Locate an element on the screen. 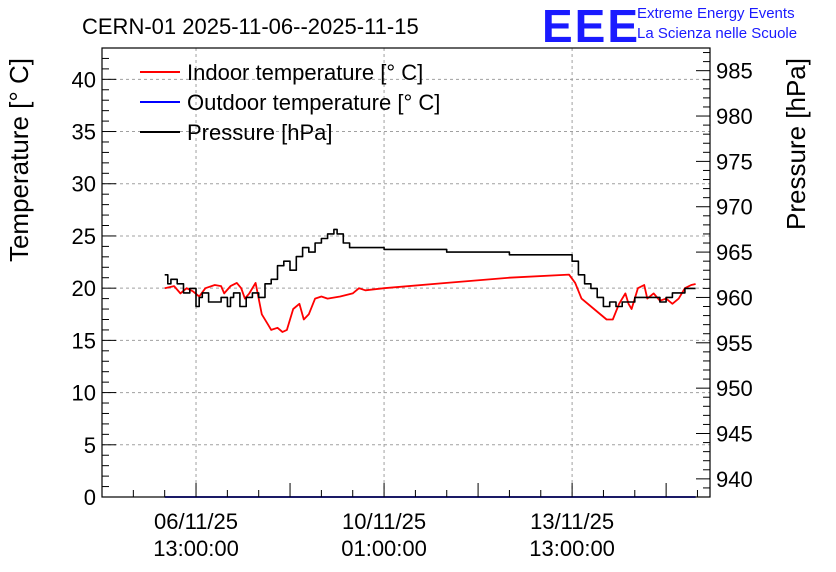 The height and width of the screenshot is (572, 836). y2-tick-label: 980 is located at coordinates (734, 116).